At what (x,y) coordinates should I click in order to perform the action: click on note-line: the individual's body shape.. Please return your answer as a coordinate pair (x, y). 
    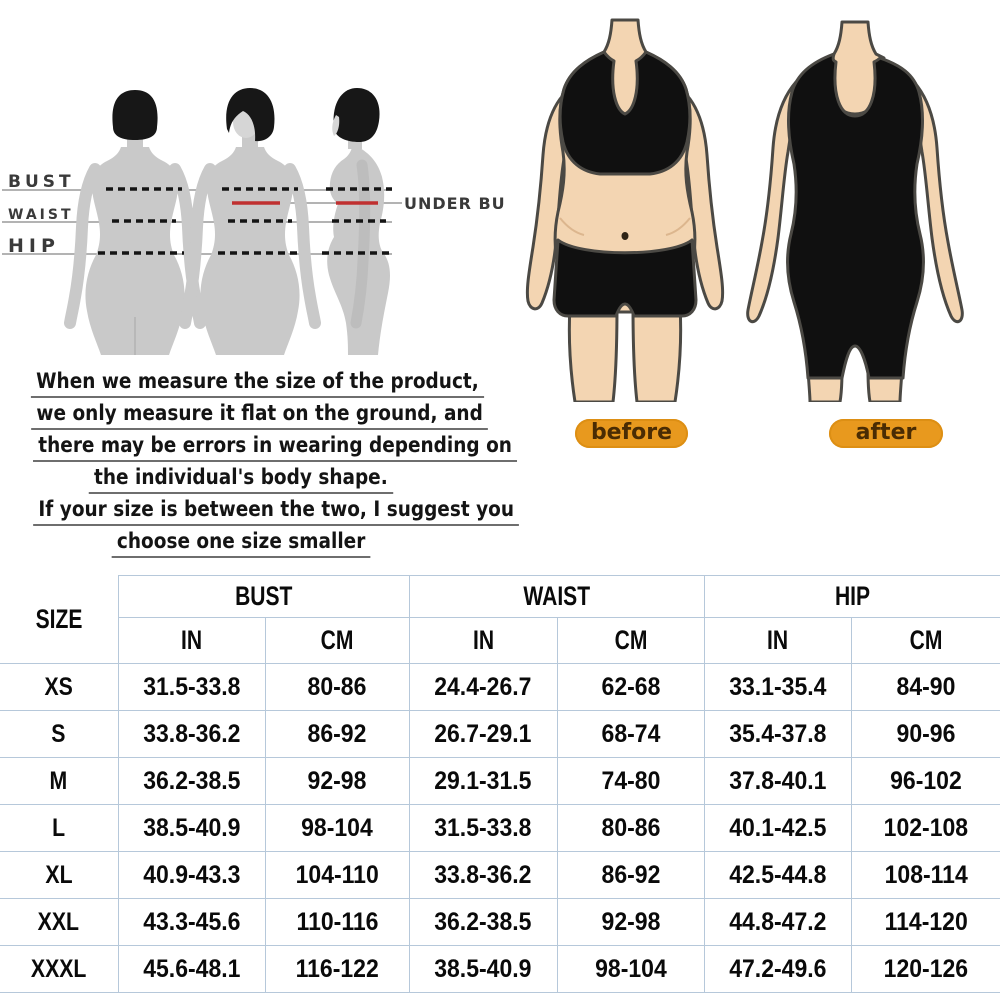
    Looking at the image, I should click on (241, 478).